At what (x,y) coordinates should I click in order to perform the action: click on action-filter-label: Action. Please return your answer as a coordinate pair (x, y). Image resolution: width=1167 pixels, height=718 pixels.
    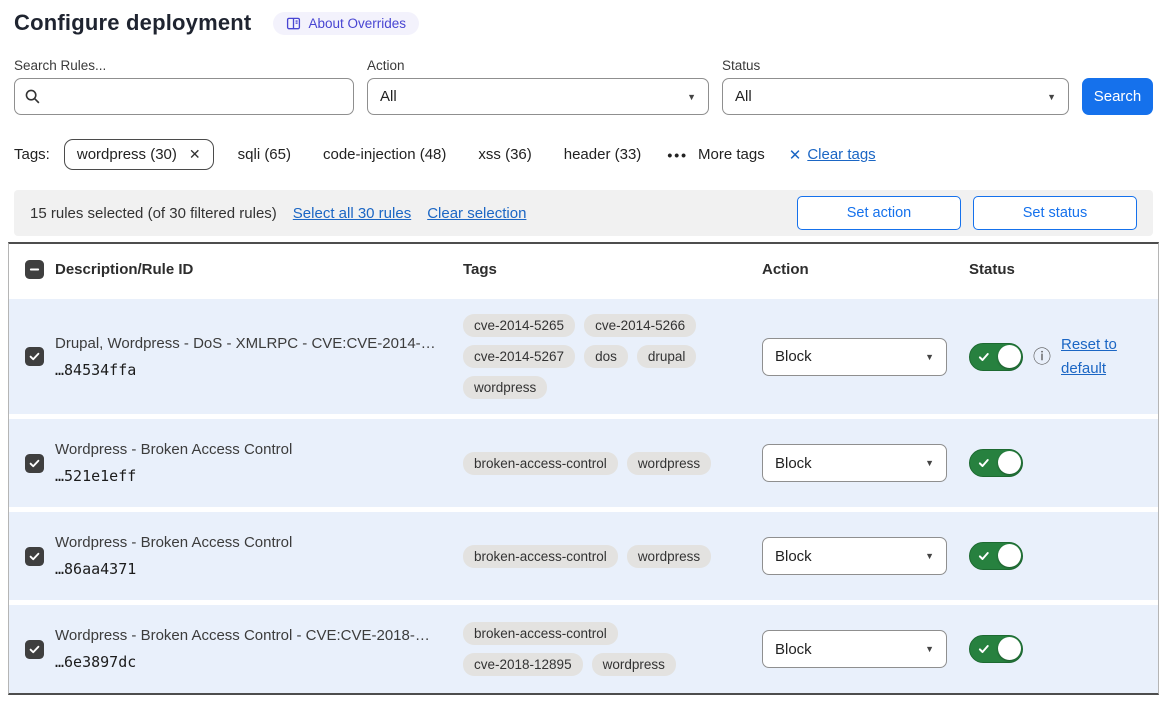
    Looking at the image, I should click on (386, 65).